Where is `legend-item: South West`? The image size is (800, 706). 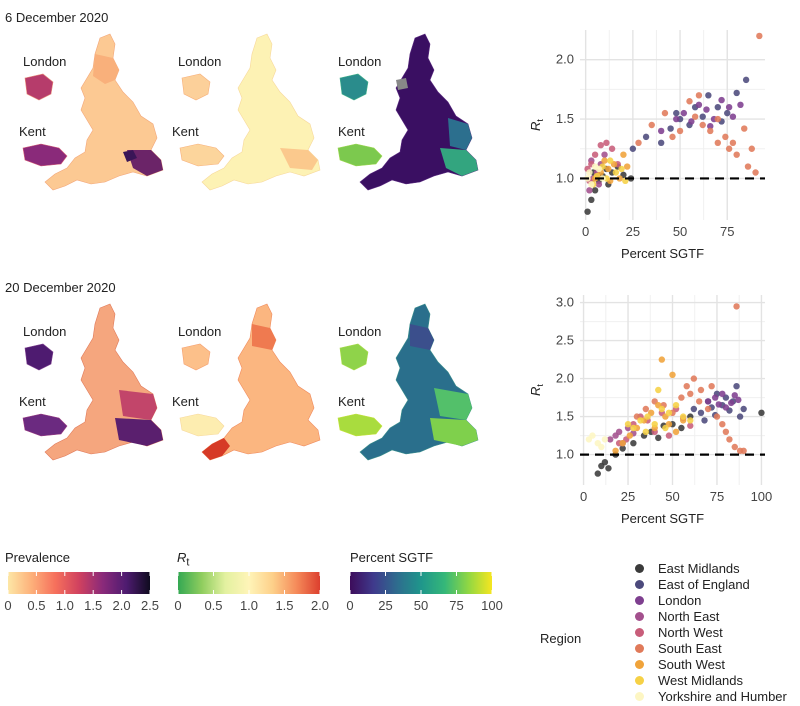
legend-item: South West is located at coordinates (678, 664).